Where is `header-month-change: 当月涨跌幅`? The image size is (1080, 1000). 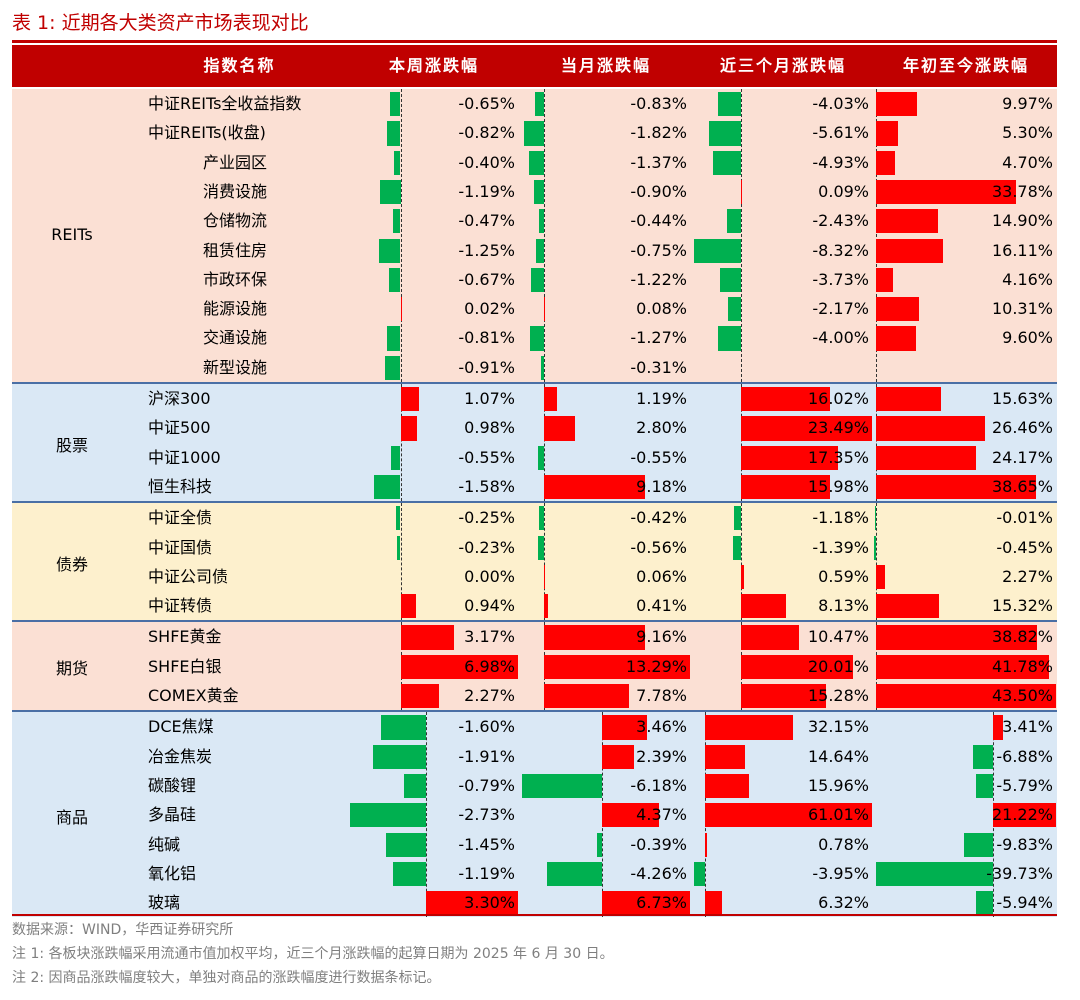 header-month-change: 当月涨跌幅 is located at coordinates (605, 65).